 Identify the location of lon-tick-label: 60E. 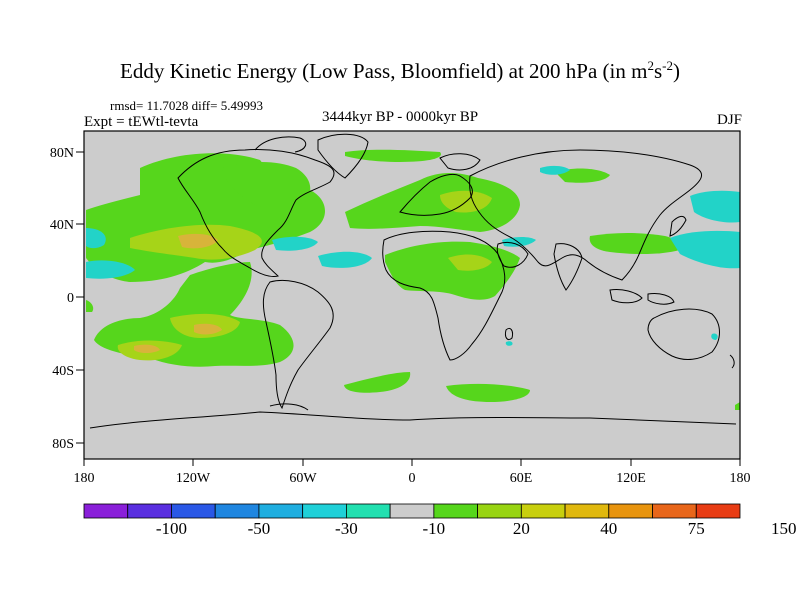
(521, 478).